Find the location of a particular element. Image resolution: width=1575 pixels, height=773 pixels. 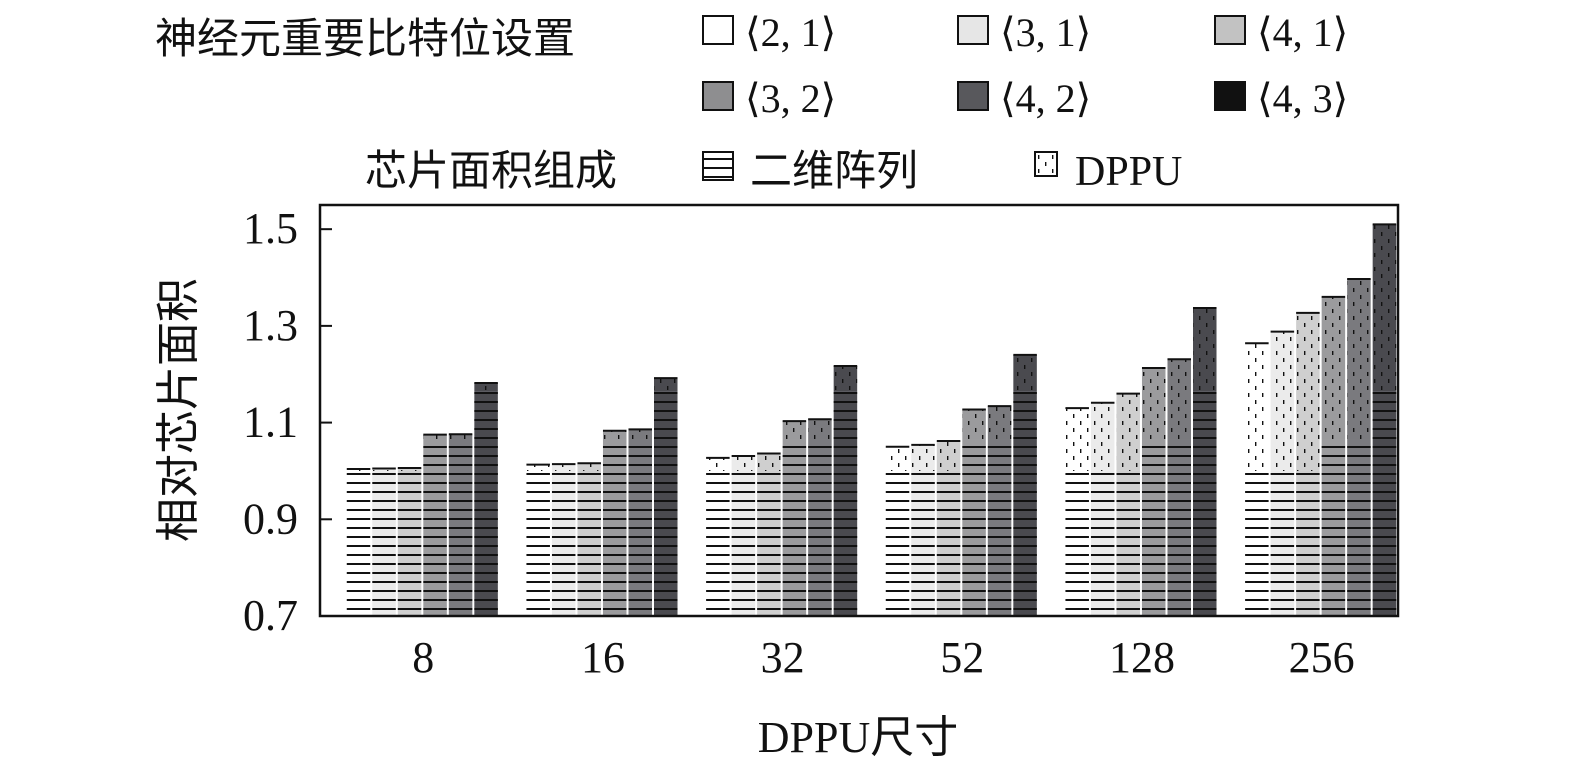

legend-series-item: ⟨2, 1⟩ is located at coordinates (769, 32).